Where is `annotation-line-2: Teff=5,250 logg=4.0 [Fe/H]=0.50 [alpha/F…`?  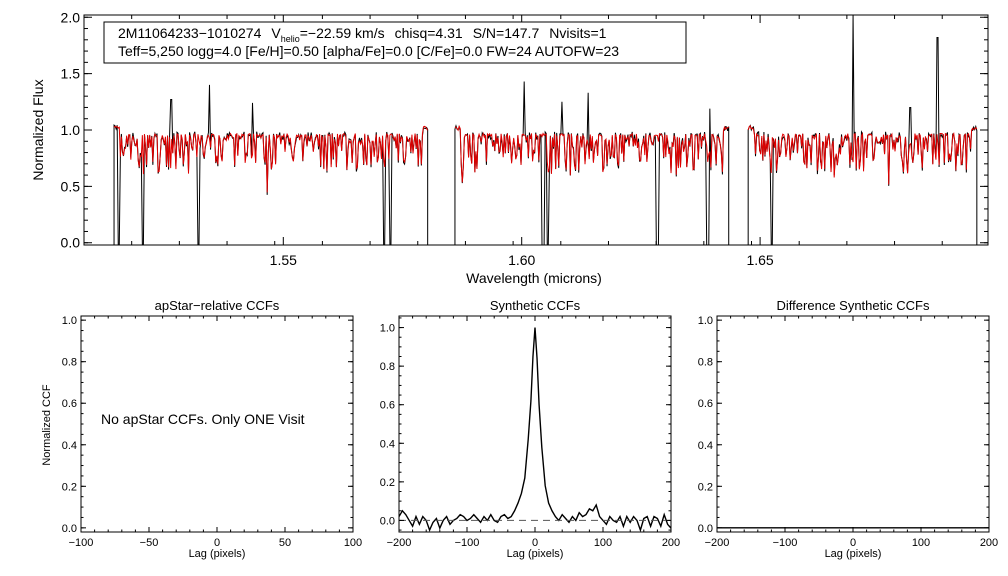
annotation-line-2: Teff=5,250 logg=4.0 [Fe/H]=0.50 [alpha/F… is located at coordinates (368, 51).